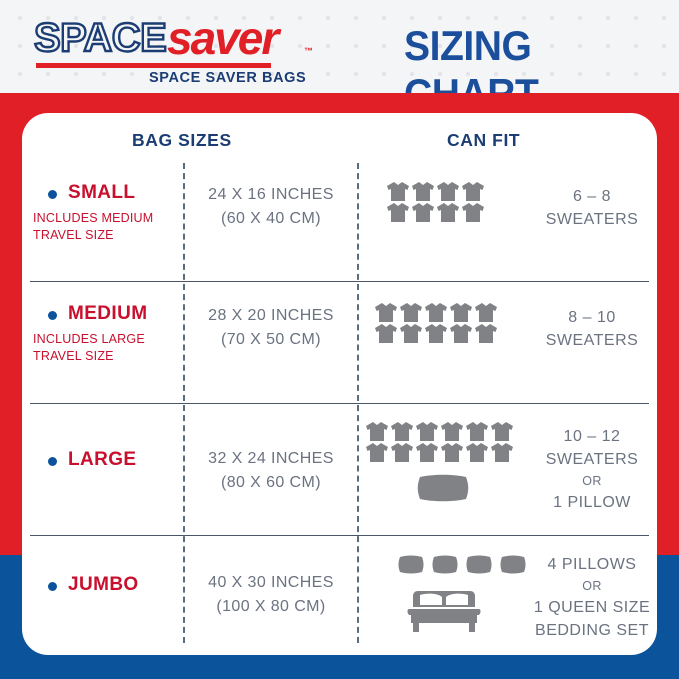 This screenshot has width=679, height=679. I want to click on trademark-icon: ™, so click(308, 51).